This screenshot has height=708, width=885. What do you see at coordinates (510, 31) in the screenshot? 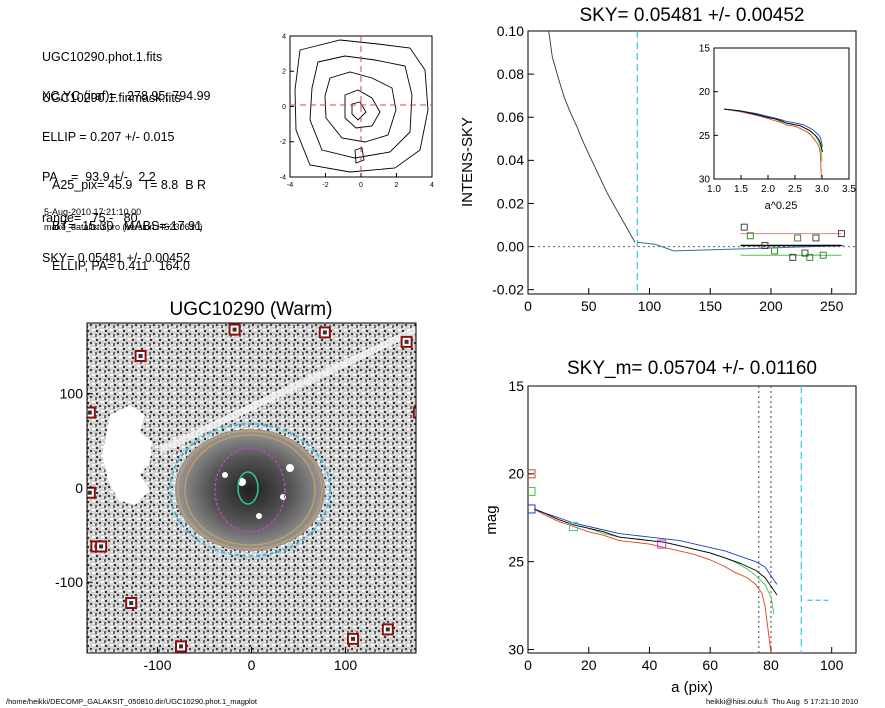
I see `intensity-y-label: 0.10` at bounding box center [510, 31].